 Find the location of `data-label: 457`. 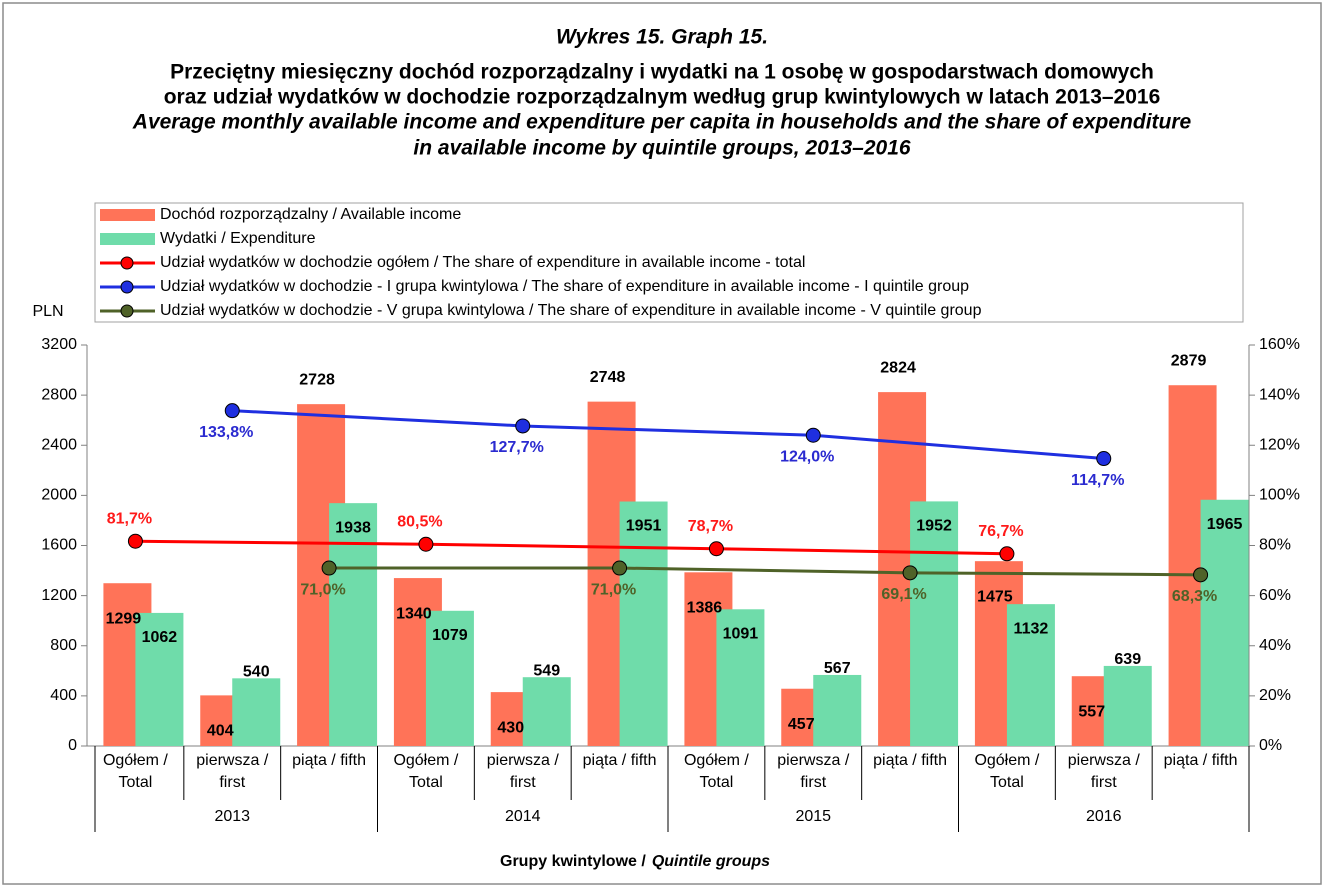

data-label: 457 is located at coordinates (801, 724).